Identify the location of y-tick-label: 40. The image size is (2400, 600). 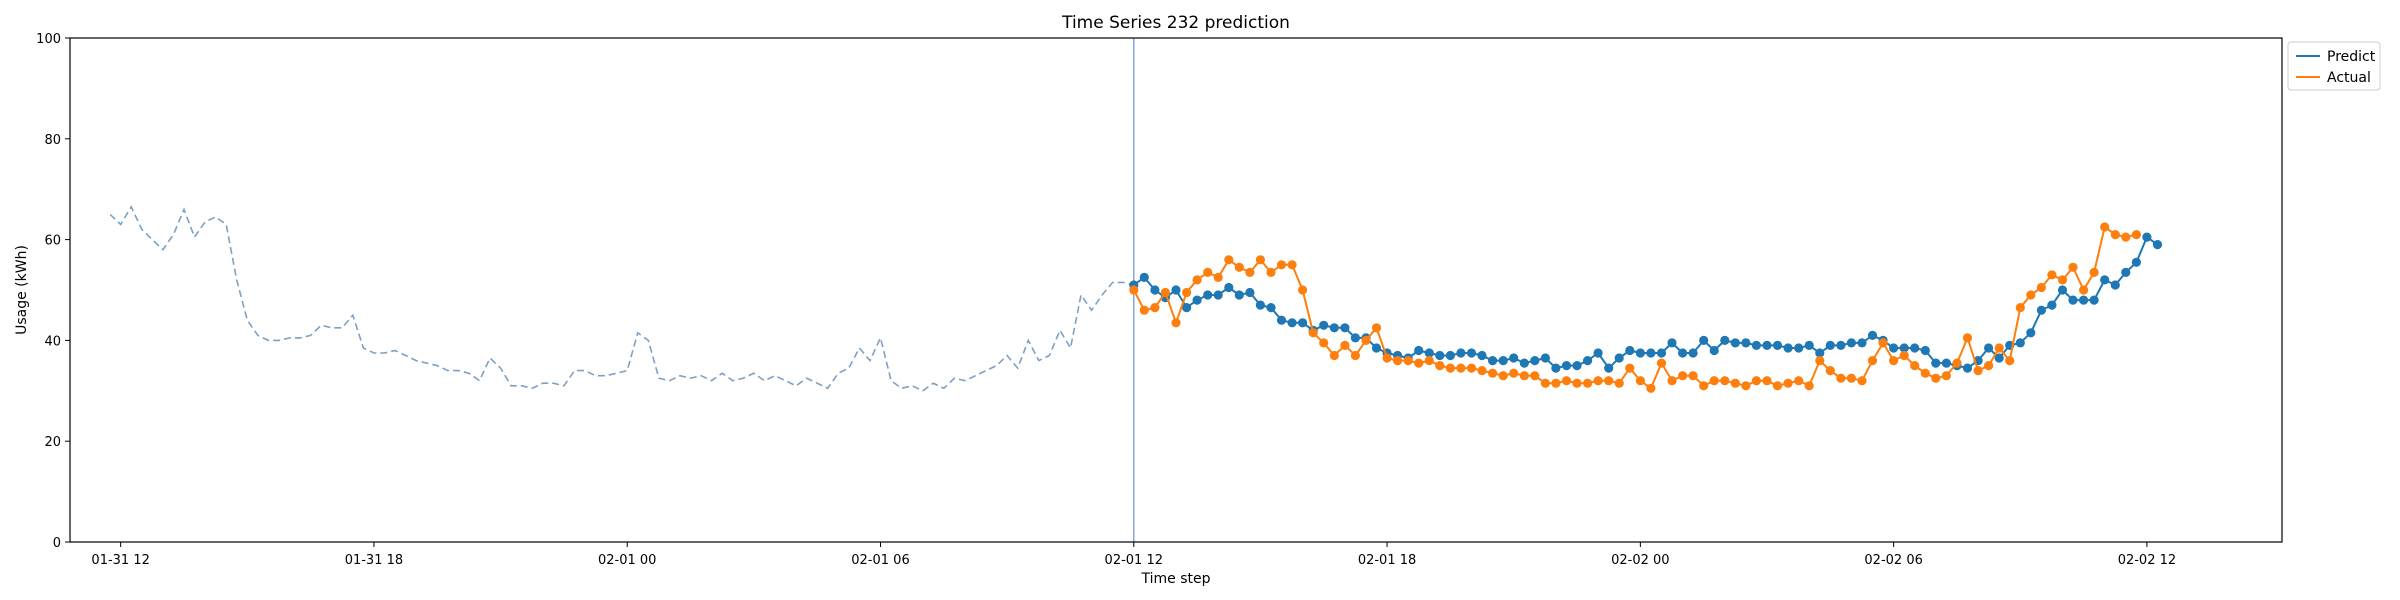
(52, 341).